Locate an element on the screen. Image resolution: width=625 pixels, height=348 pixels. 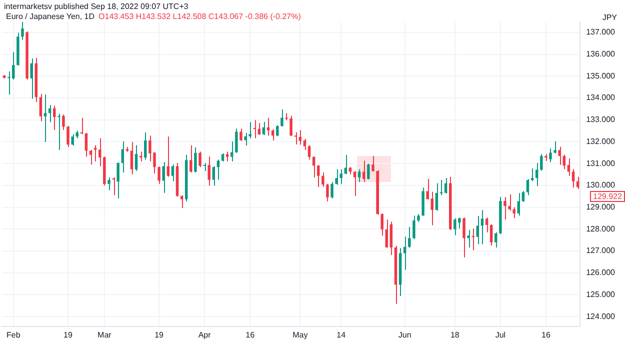
y-tick-label: 135.000 is located at coordinates (601, 75).